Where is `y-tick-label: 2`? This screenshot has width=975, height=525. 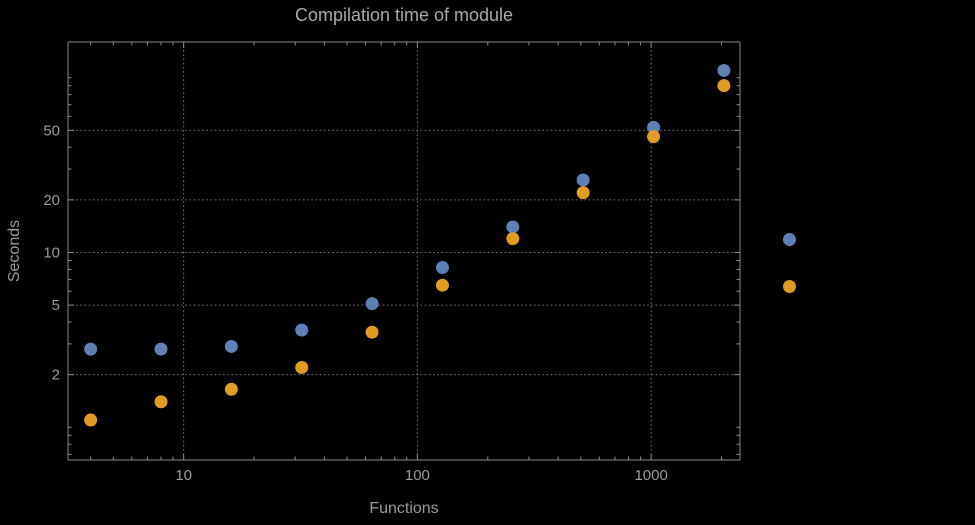
y-tick-label: 2 is located at coordinates (56, 375).